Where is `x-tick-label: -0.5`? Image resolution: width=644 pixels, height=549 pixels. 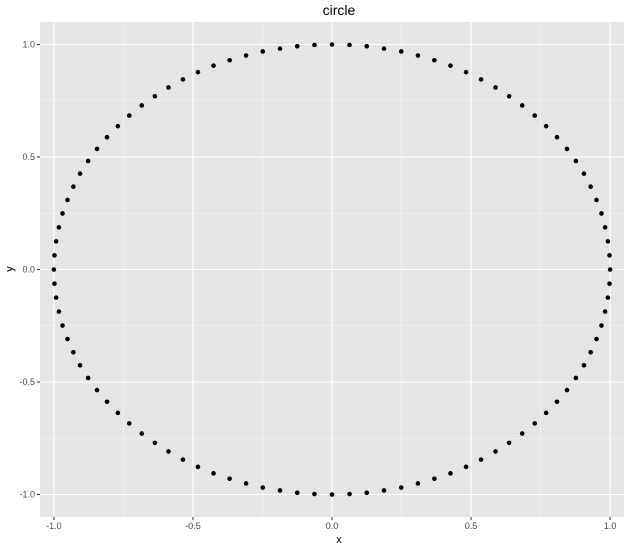
x-tick-label: -0.5 is located at coordinates (193, 526).